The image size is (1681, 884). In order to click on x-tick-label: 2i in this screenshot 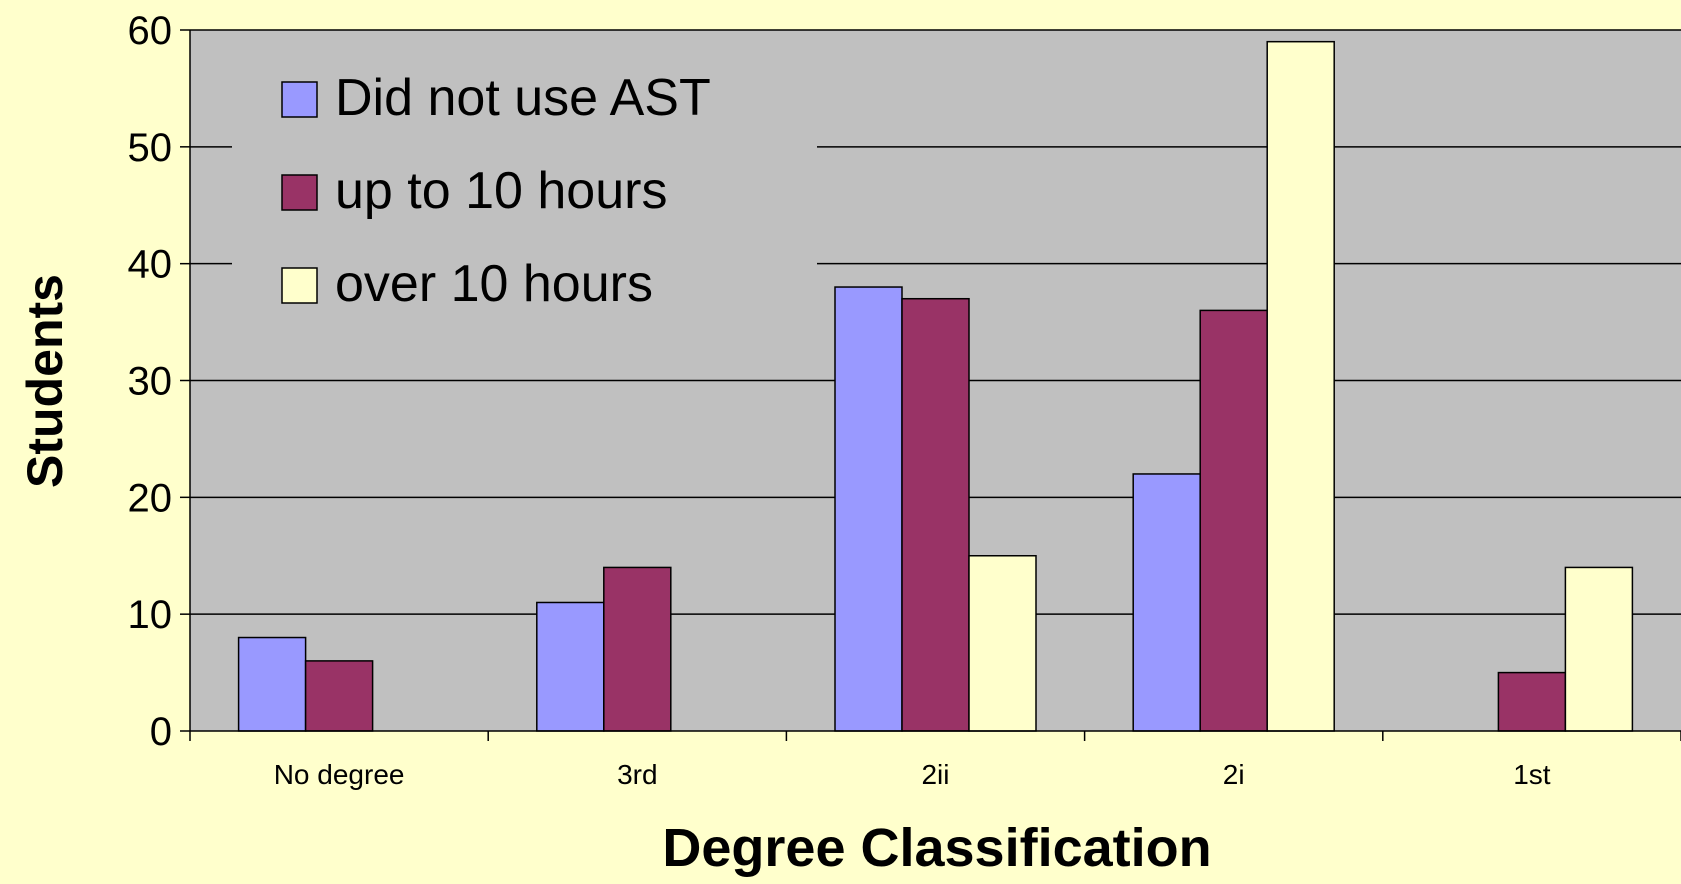, I will do `click(1234, 774)`.